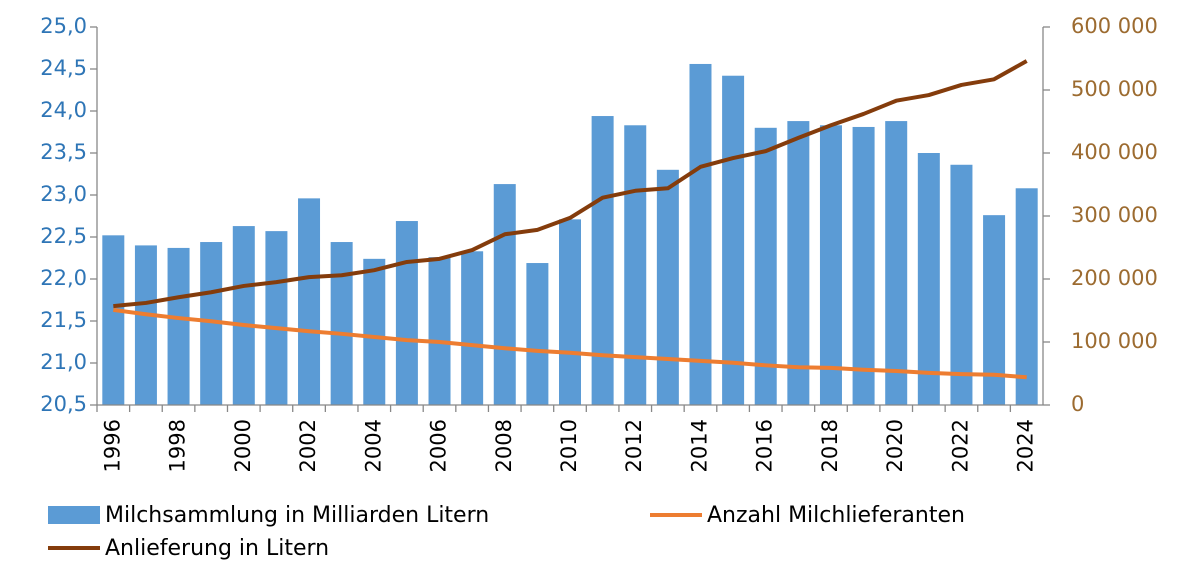 The image size is (1183, 561). I want to click on x-tick-label: 2022, so click(960, 445).